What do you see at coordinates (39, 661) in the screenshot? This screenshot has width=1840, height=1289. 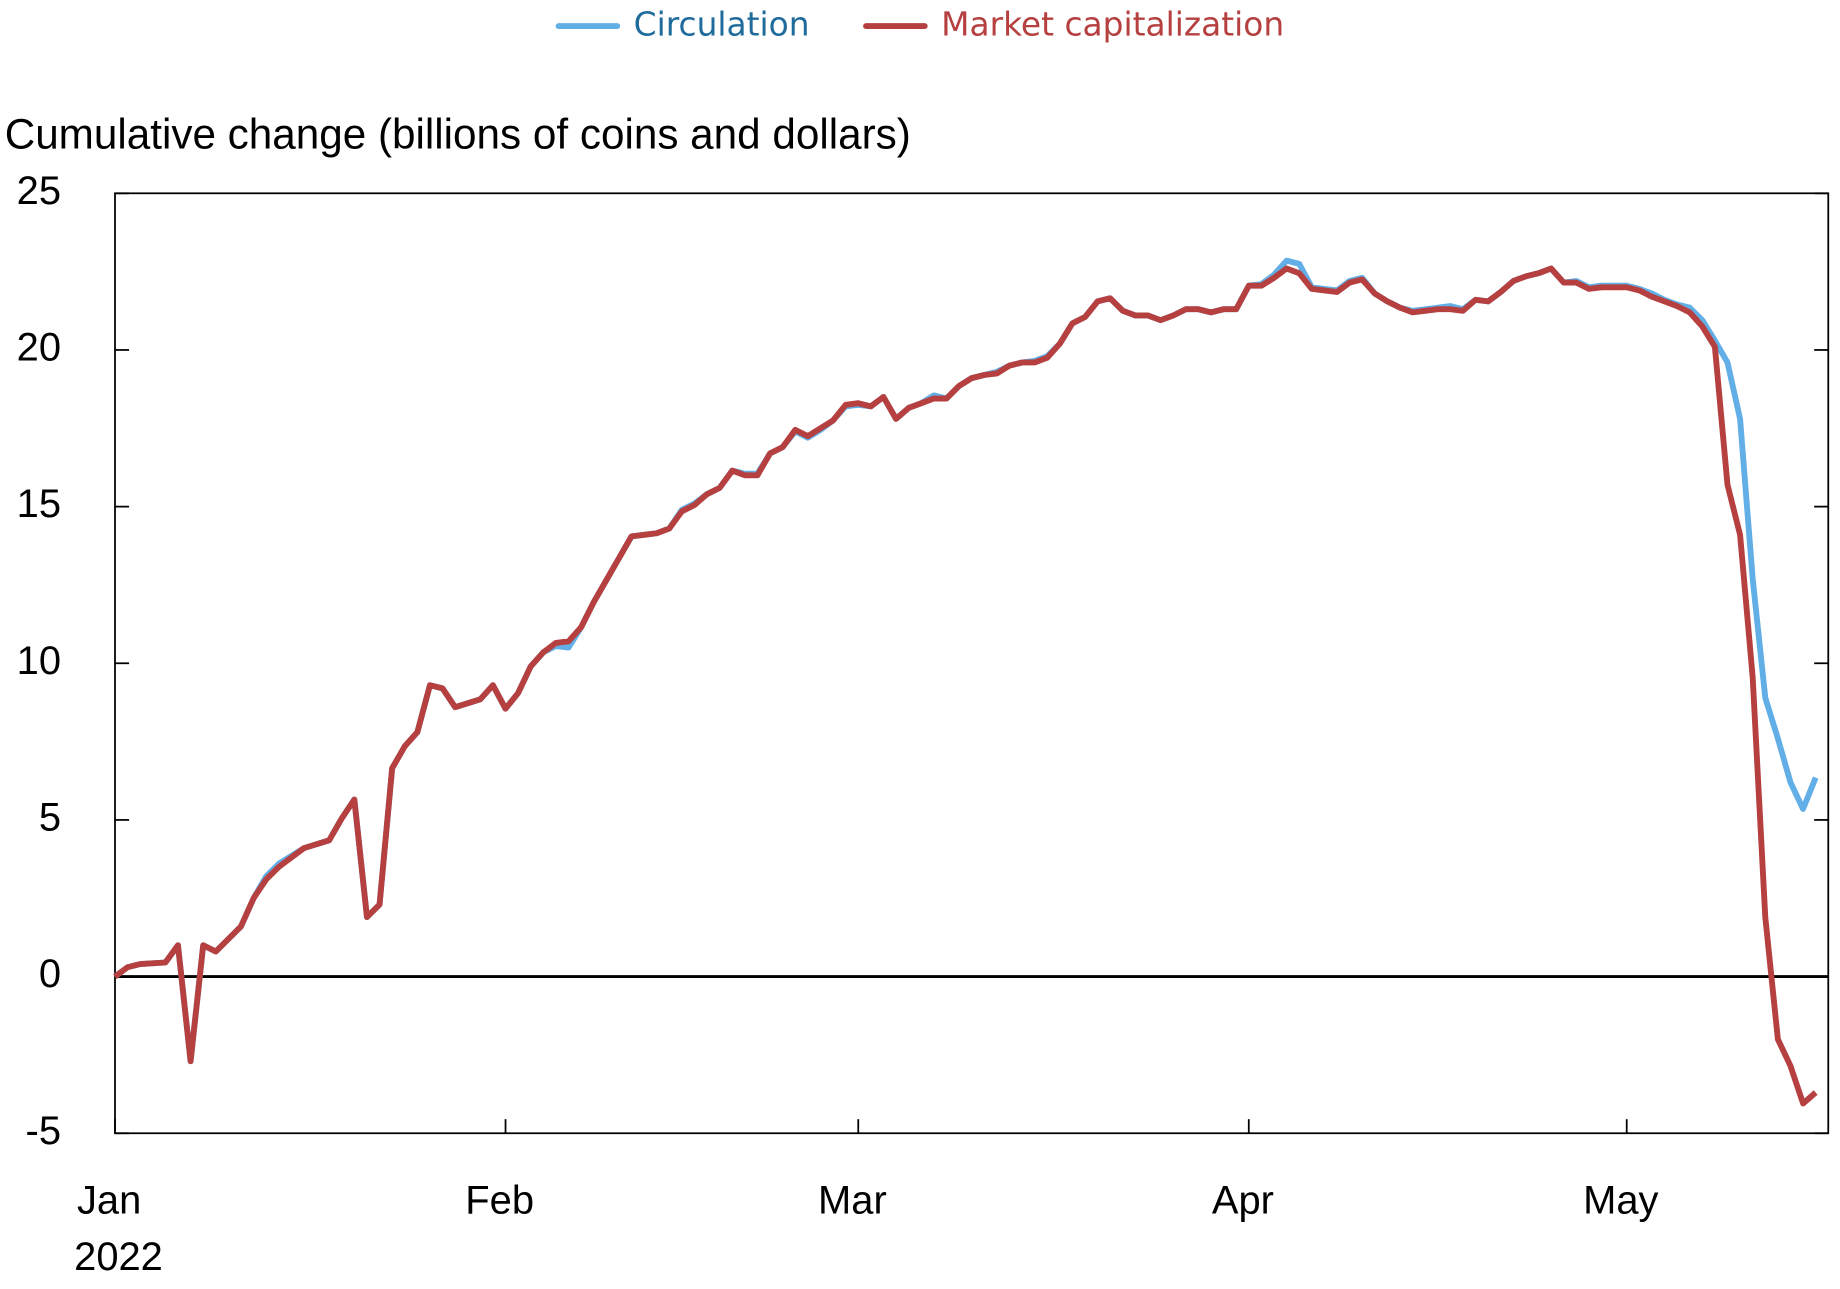 I see `y-tick-label: 10` at bounding box center [39, 661].